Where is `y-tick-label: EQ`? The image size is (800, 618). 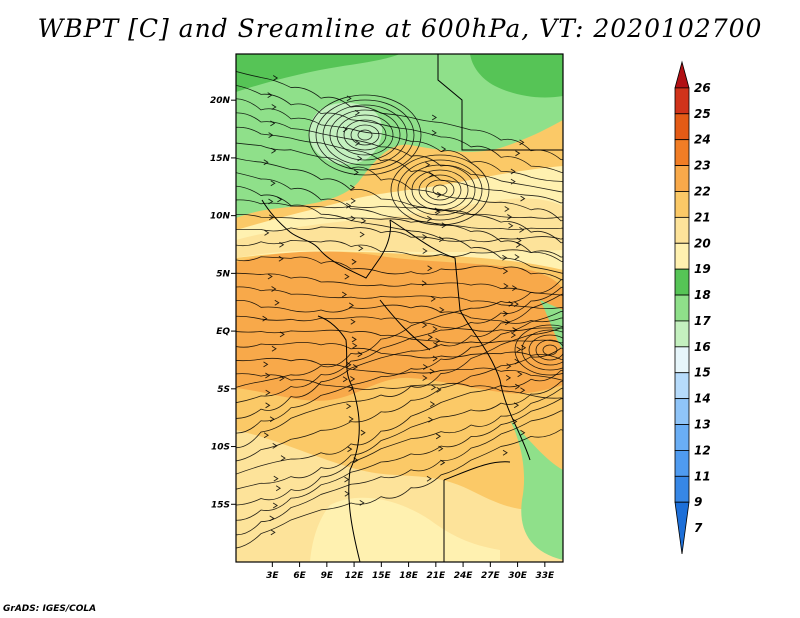
y-tick-label: EQ is located at coordinates (223, 332).